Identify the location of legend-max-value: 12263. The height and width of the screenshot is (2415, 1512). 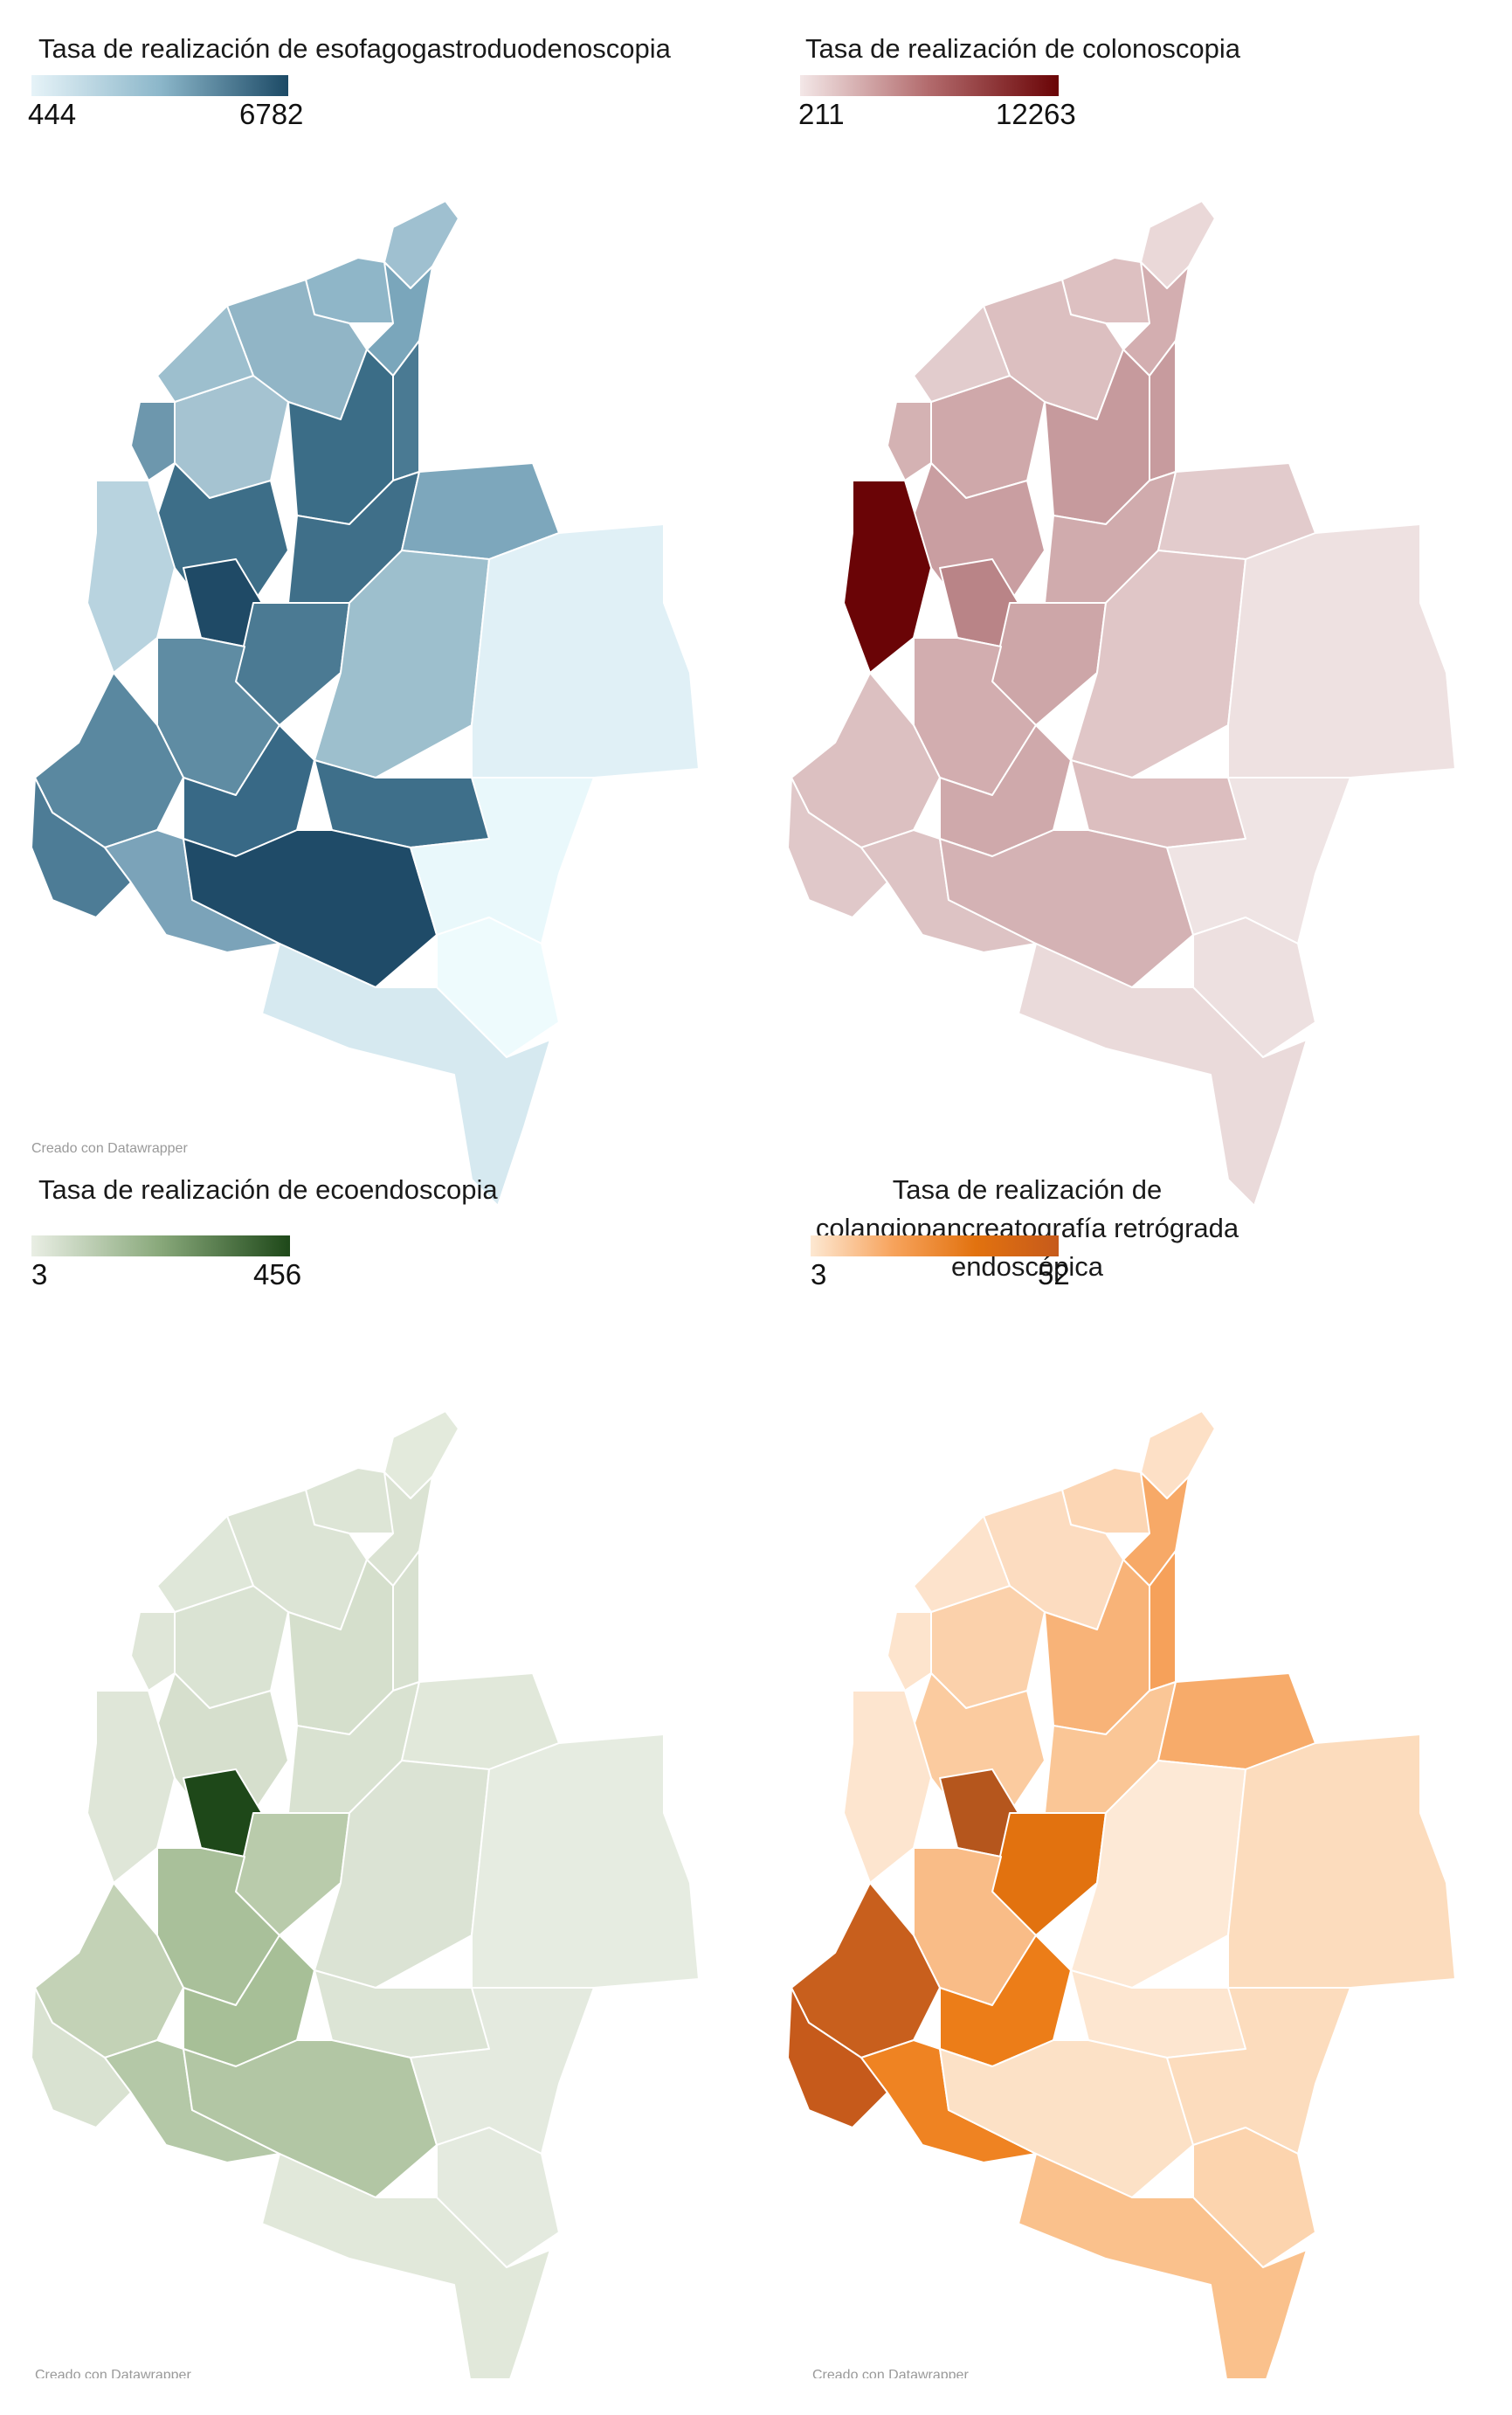
(1036, 114).